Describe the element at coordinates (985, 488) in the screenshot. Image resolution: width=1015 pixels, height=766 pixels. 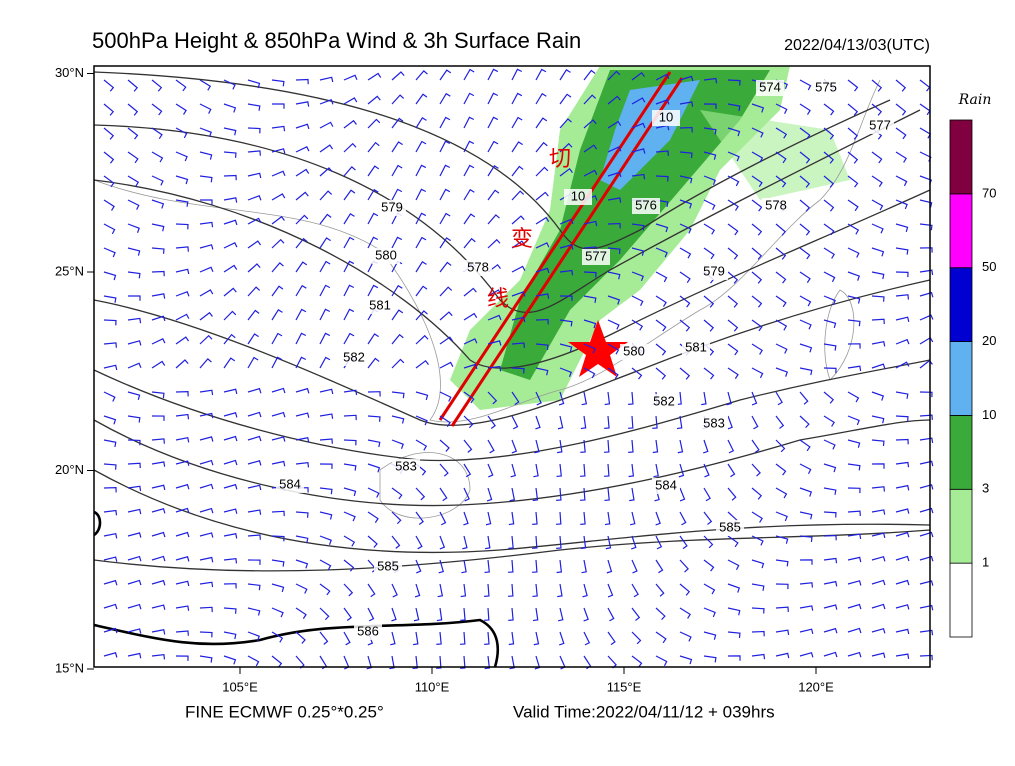
I see `colorbar-label: 3` at that location.